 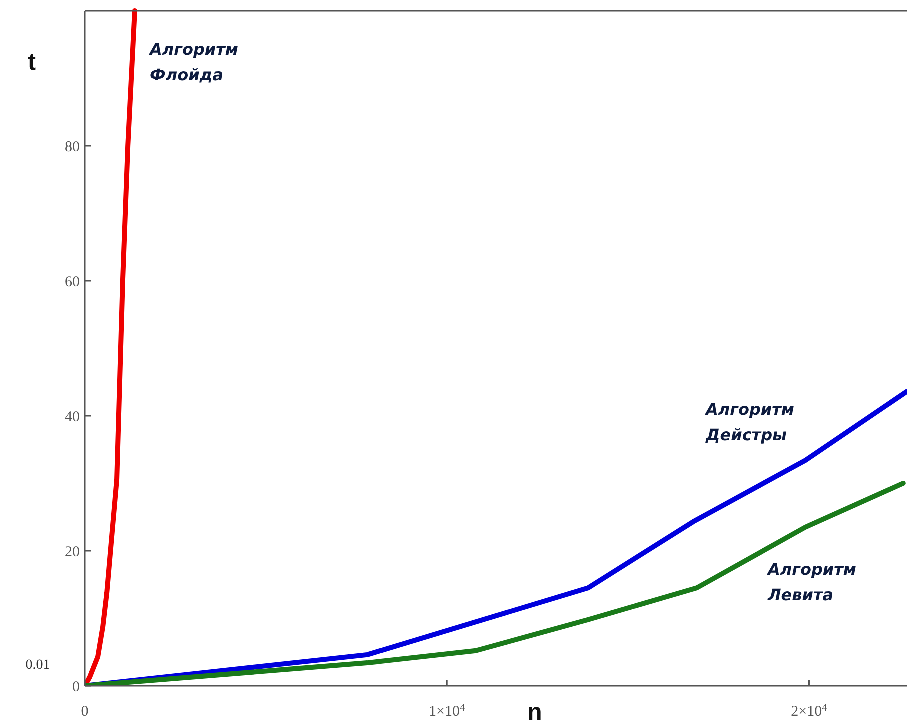 What do you see at coordinates (535, 711) in the screenshot?
I see `x-axis-title: n` at bounding box center [535, 711].